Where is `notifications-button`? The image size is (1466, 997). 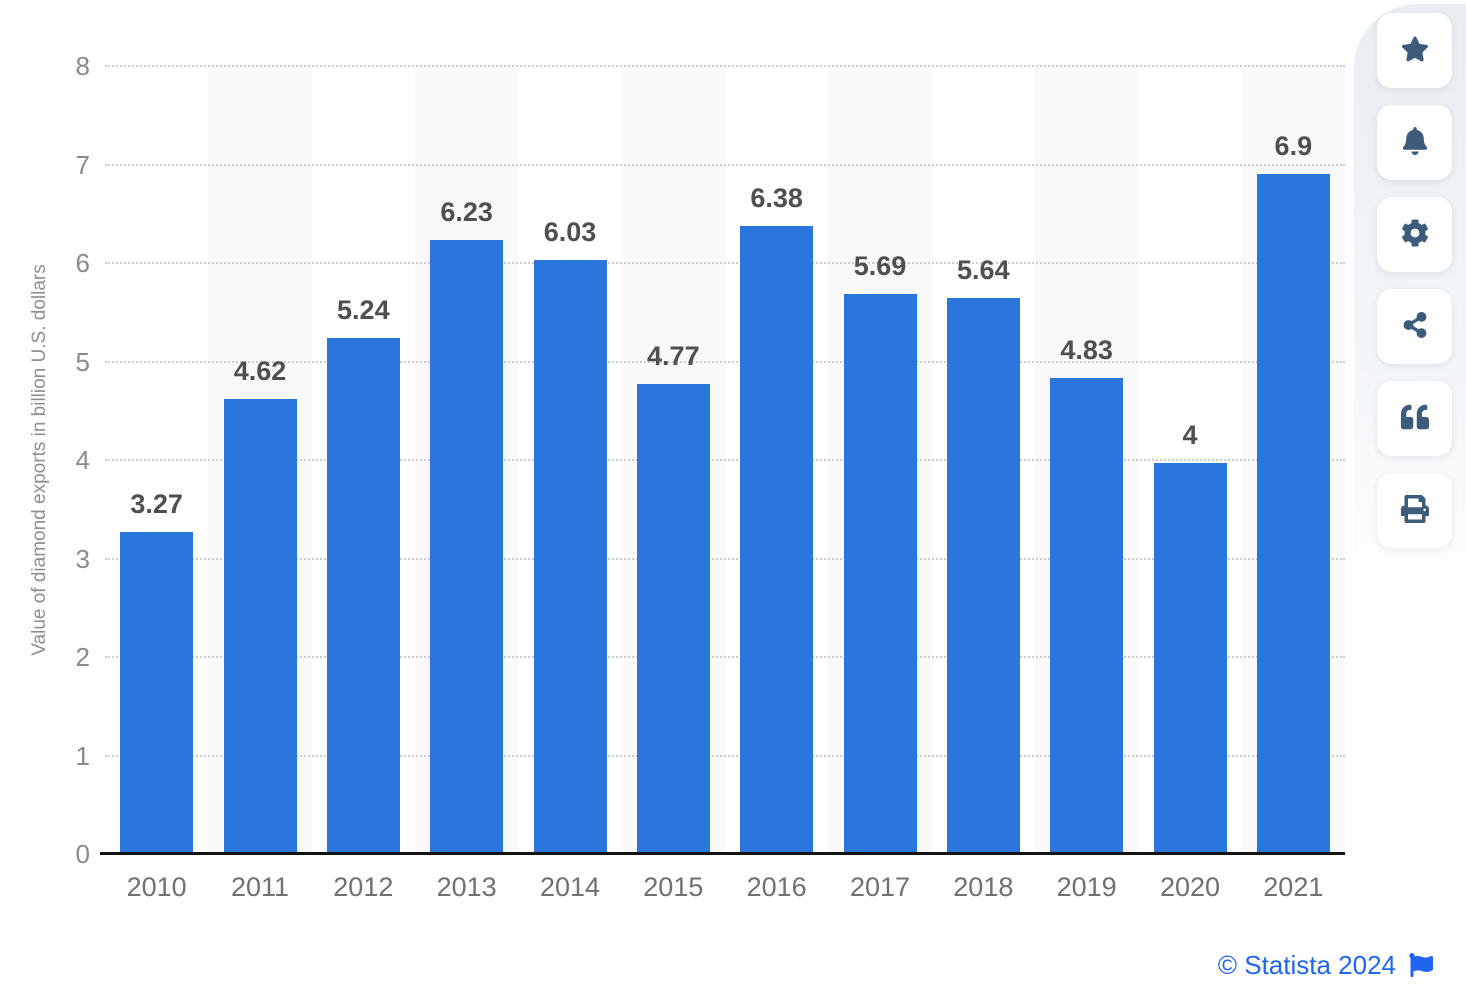 notifications-button is located at coordinates (1414, 142).